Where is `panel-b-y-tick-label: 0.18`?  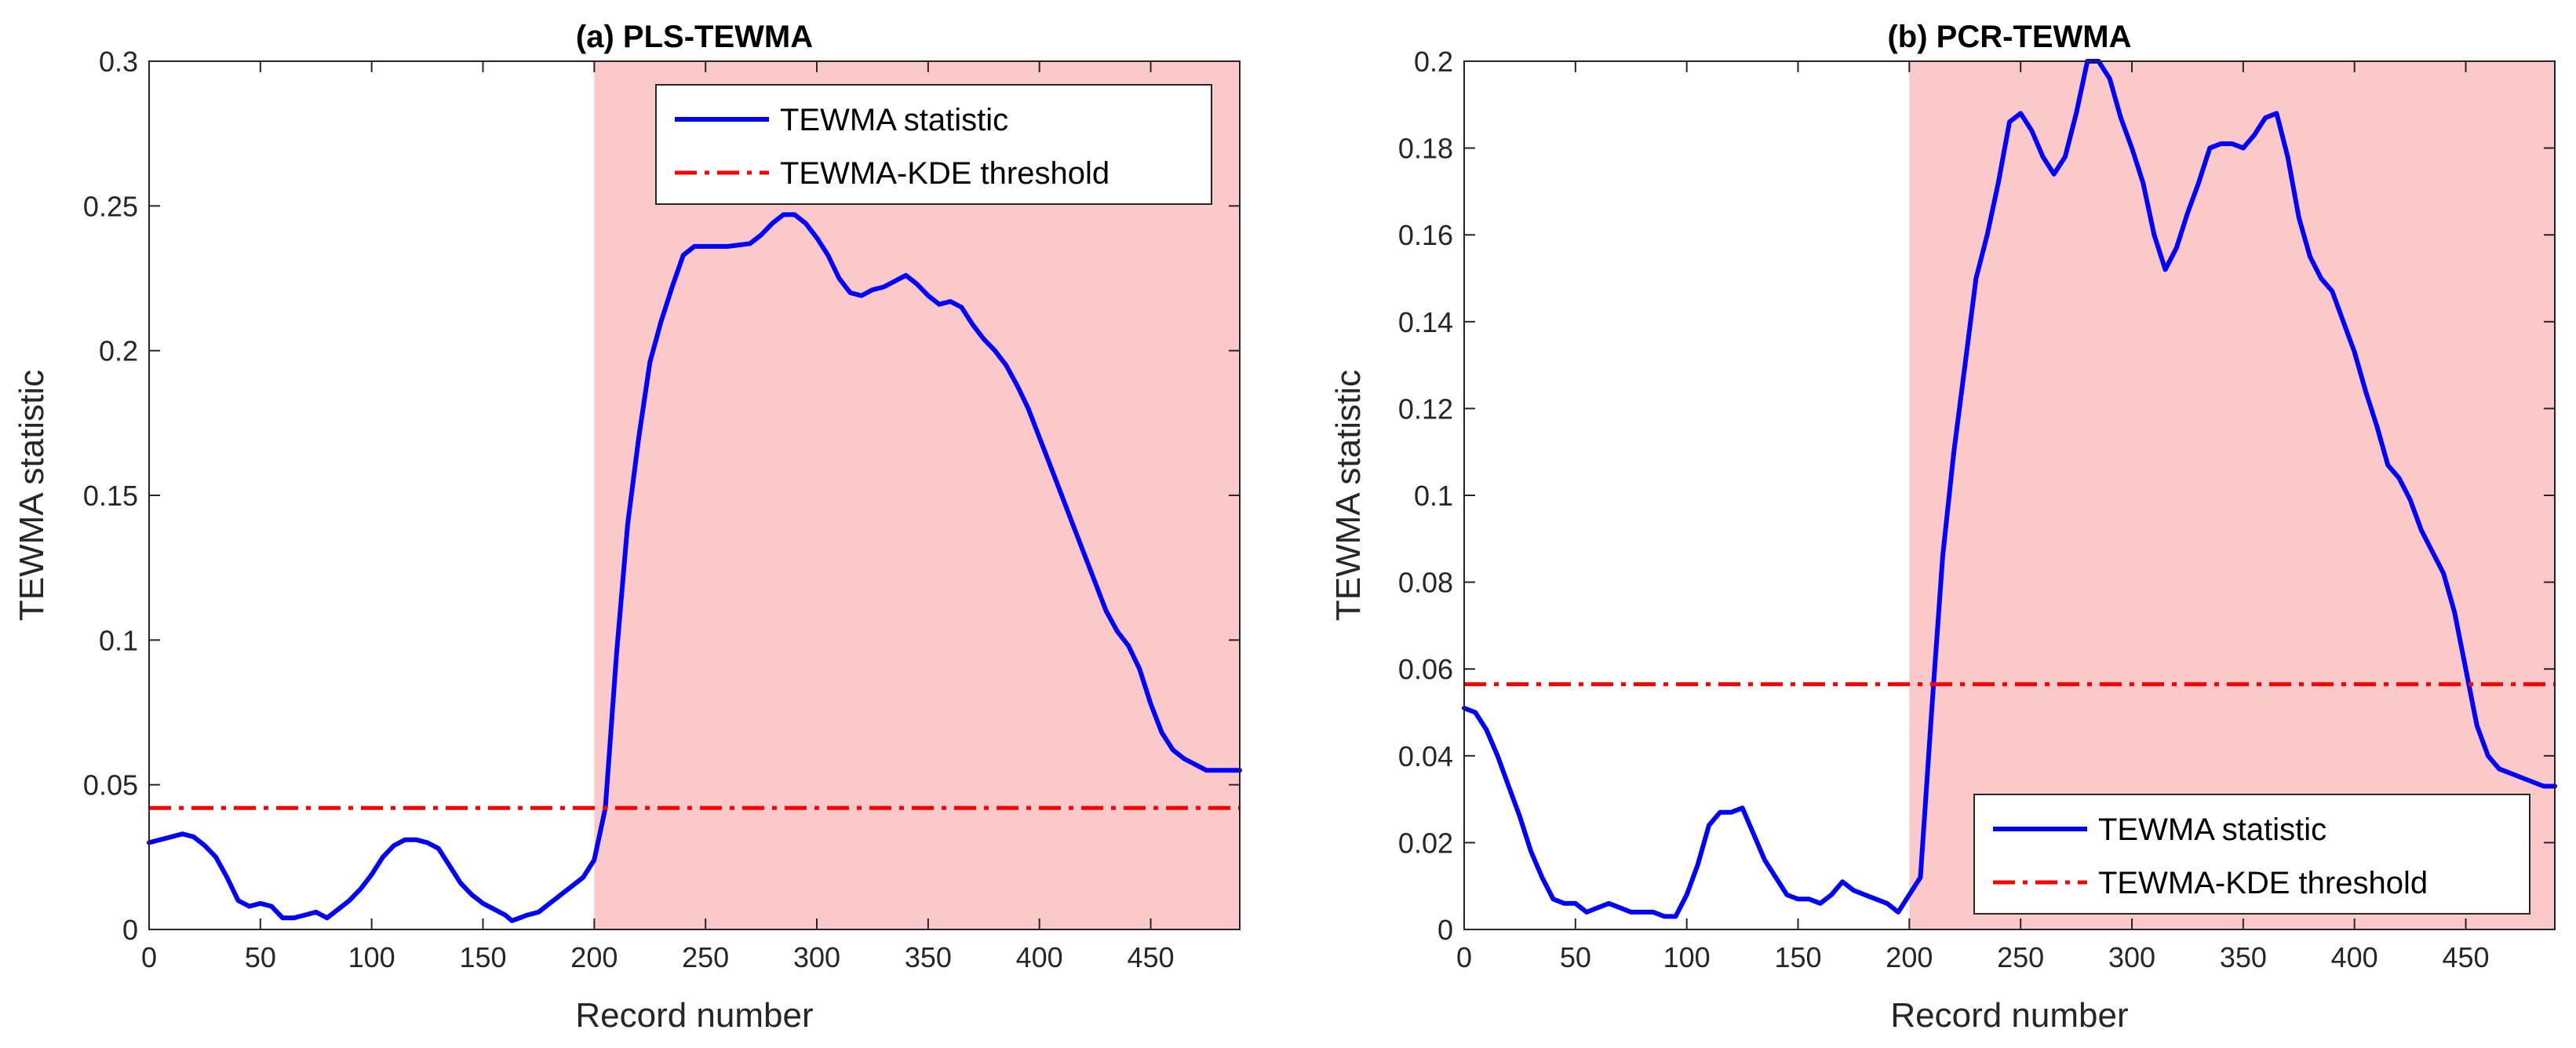 panel-b-y-tick-label: 0.18 is located at coordinates (1425, 149).